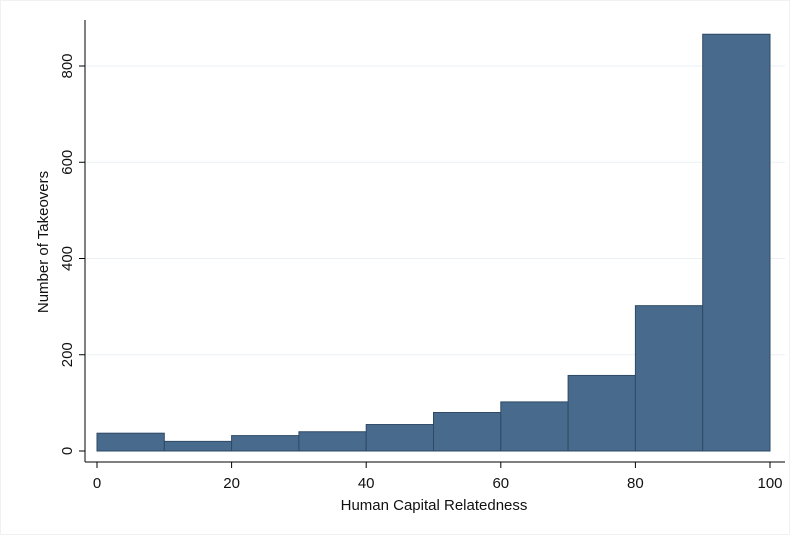 The width and height of the screenshot is (790, 535). Describe the element at coordinates (434, 505) in the screenshot. I see `x-axis-title: Human Capital Relatedness` at that location.